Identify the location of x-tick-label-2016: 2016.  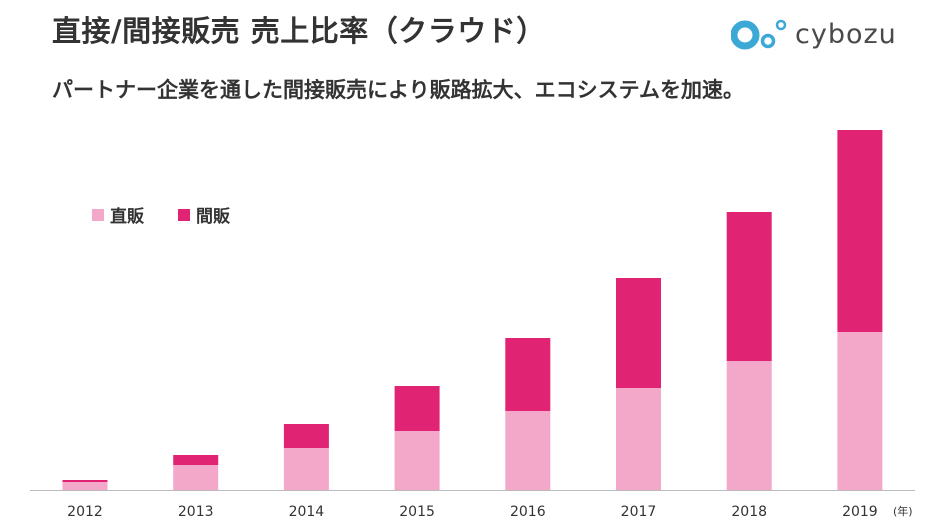
(528, 512).